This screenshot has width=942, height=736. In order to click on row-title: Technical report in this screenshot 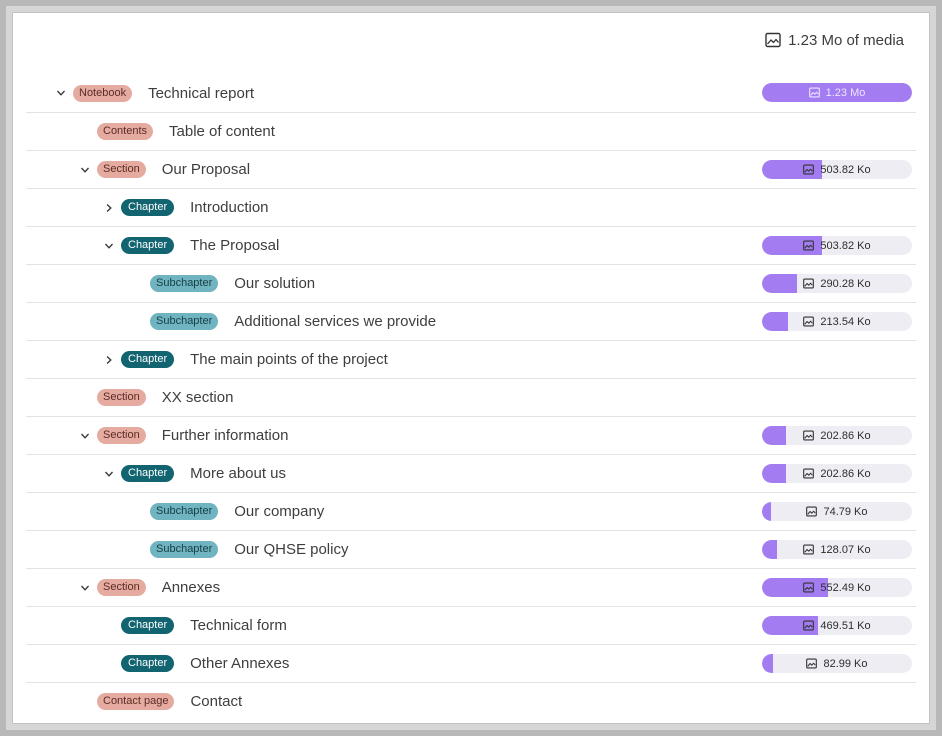, I will do `click(201, 93)`.